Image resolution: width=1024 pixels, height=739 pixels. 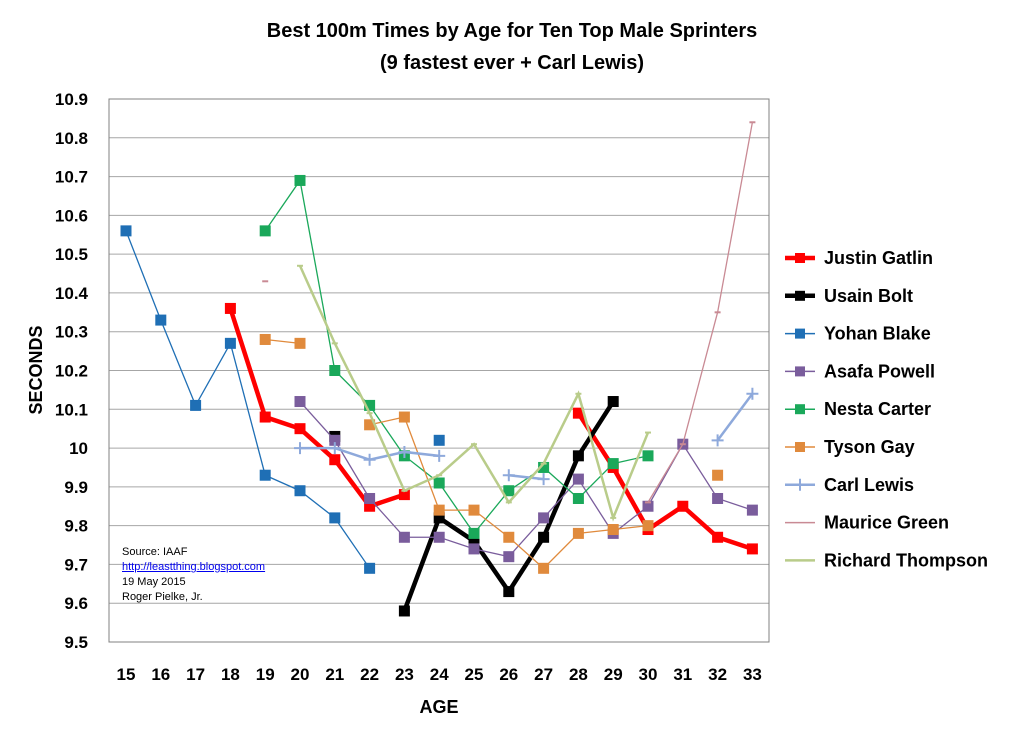 I want to click on chart-subtitle: (9 fastest ever + Carl Lewis), so click(x=512, y=63).